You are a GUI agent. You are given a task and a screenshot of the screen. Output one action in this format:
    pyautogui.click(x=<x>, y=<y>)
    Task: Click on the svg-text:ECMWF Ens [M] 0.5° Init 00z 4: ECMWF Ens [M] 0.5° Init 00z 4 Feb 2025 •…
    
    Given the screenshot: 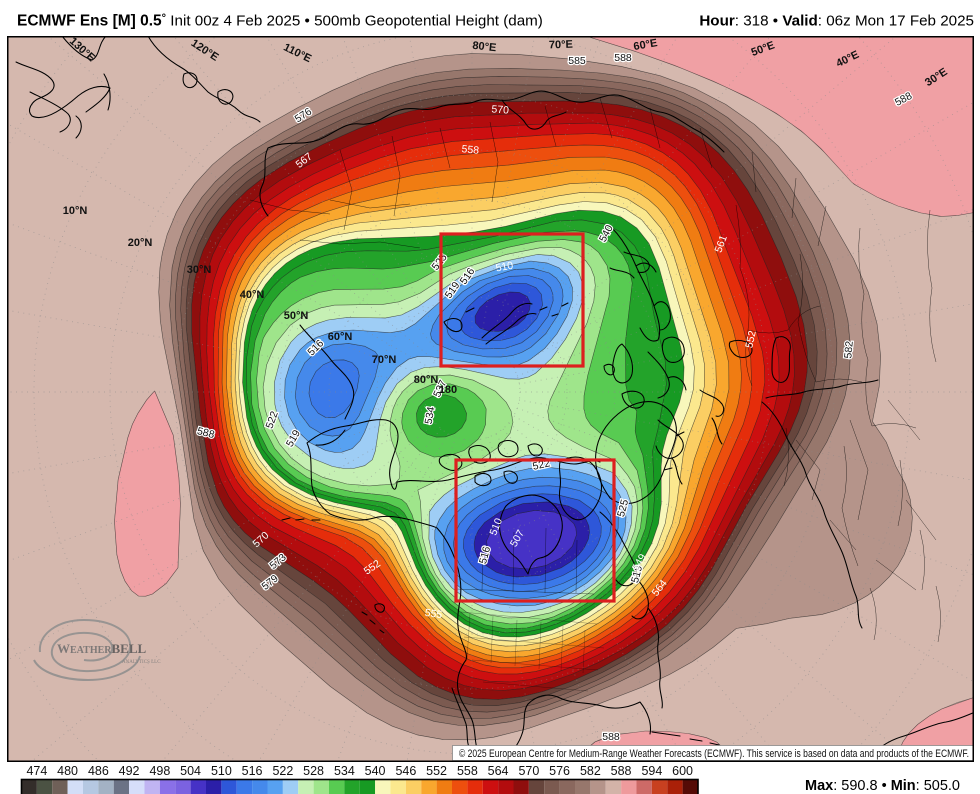 What is the action you would take?
    pyautogui.click(x=280, y=21)
    